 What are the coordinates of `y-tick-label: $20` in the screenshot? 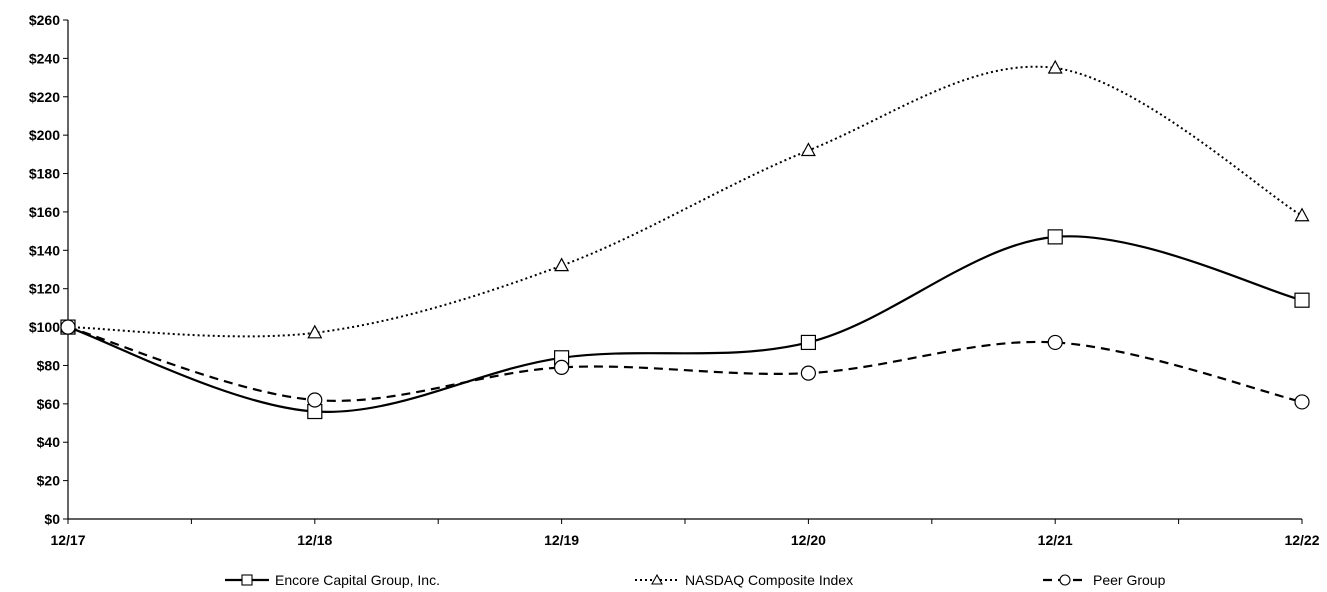 It's located at (49, 481).